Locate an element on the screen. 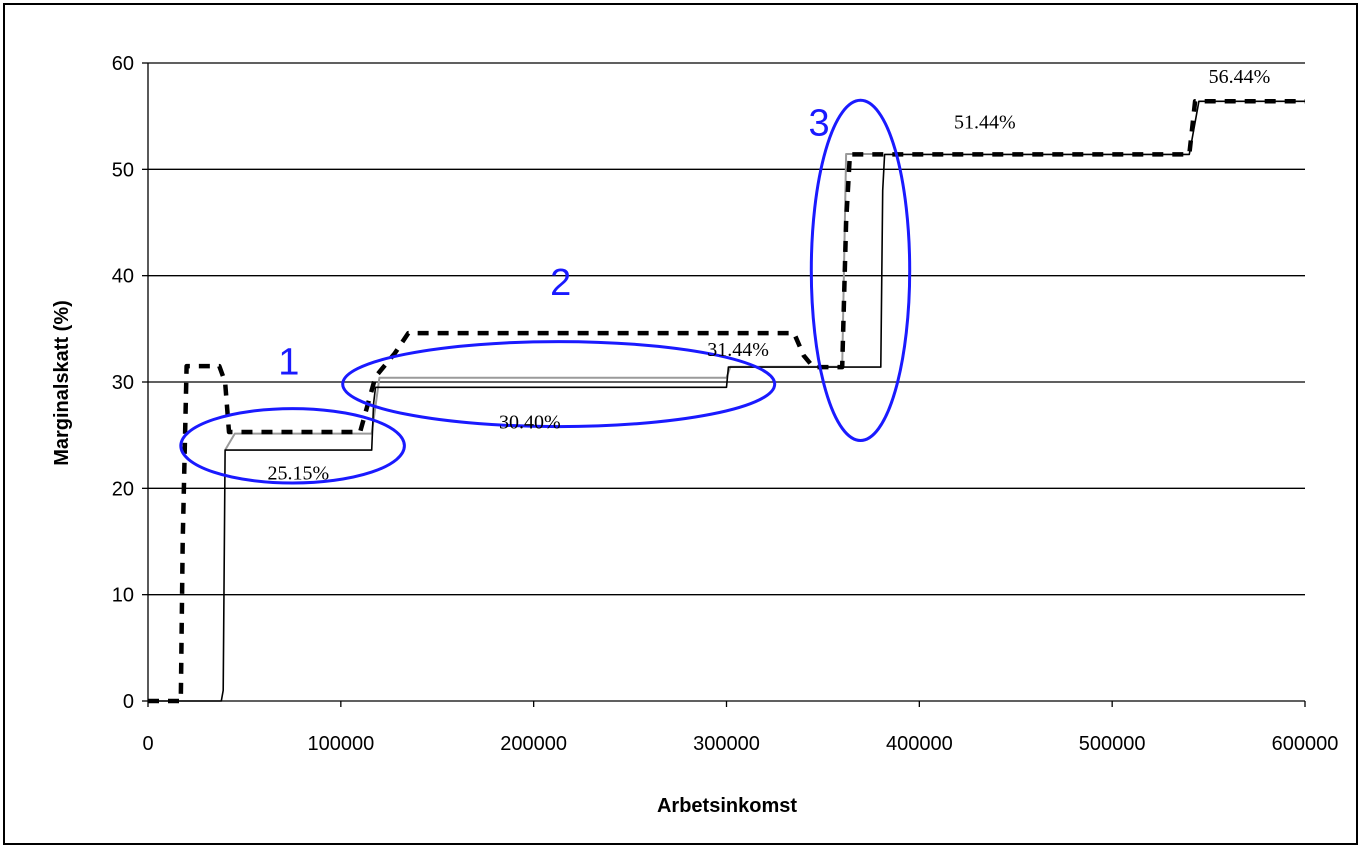 This screenshot has width=1363, height=850. x-tick-label: 500000 is located at coordinates (1112, 744).